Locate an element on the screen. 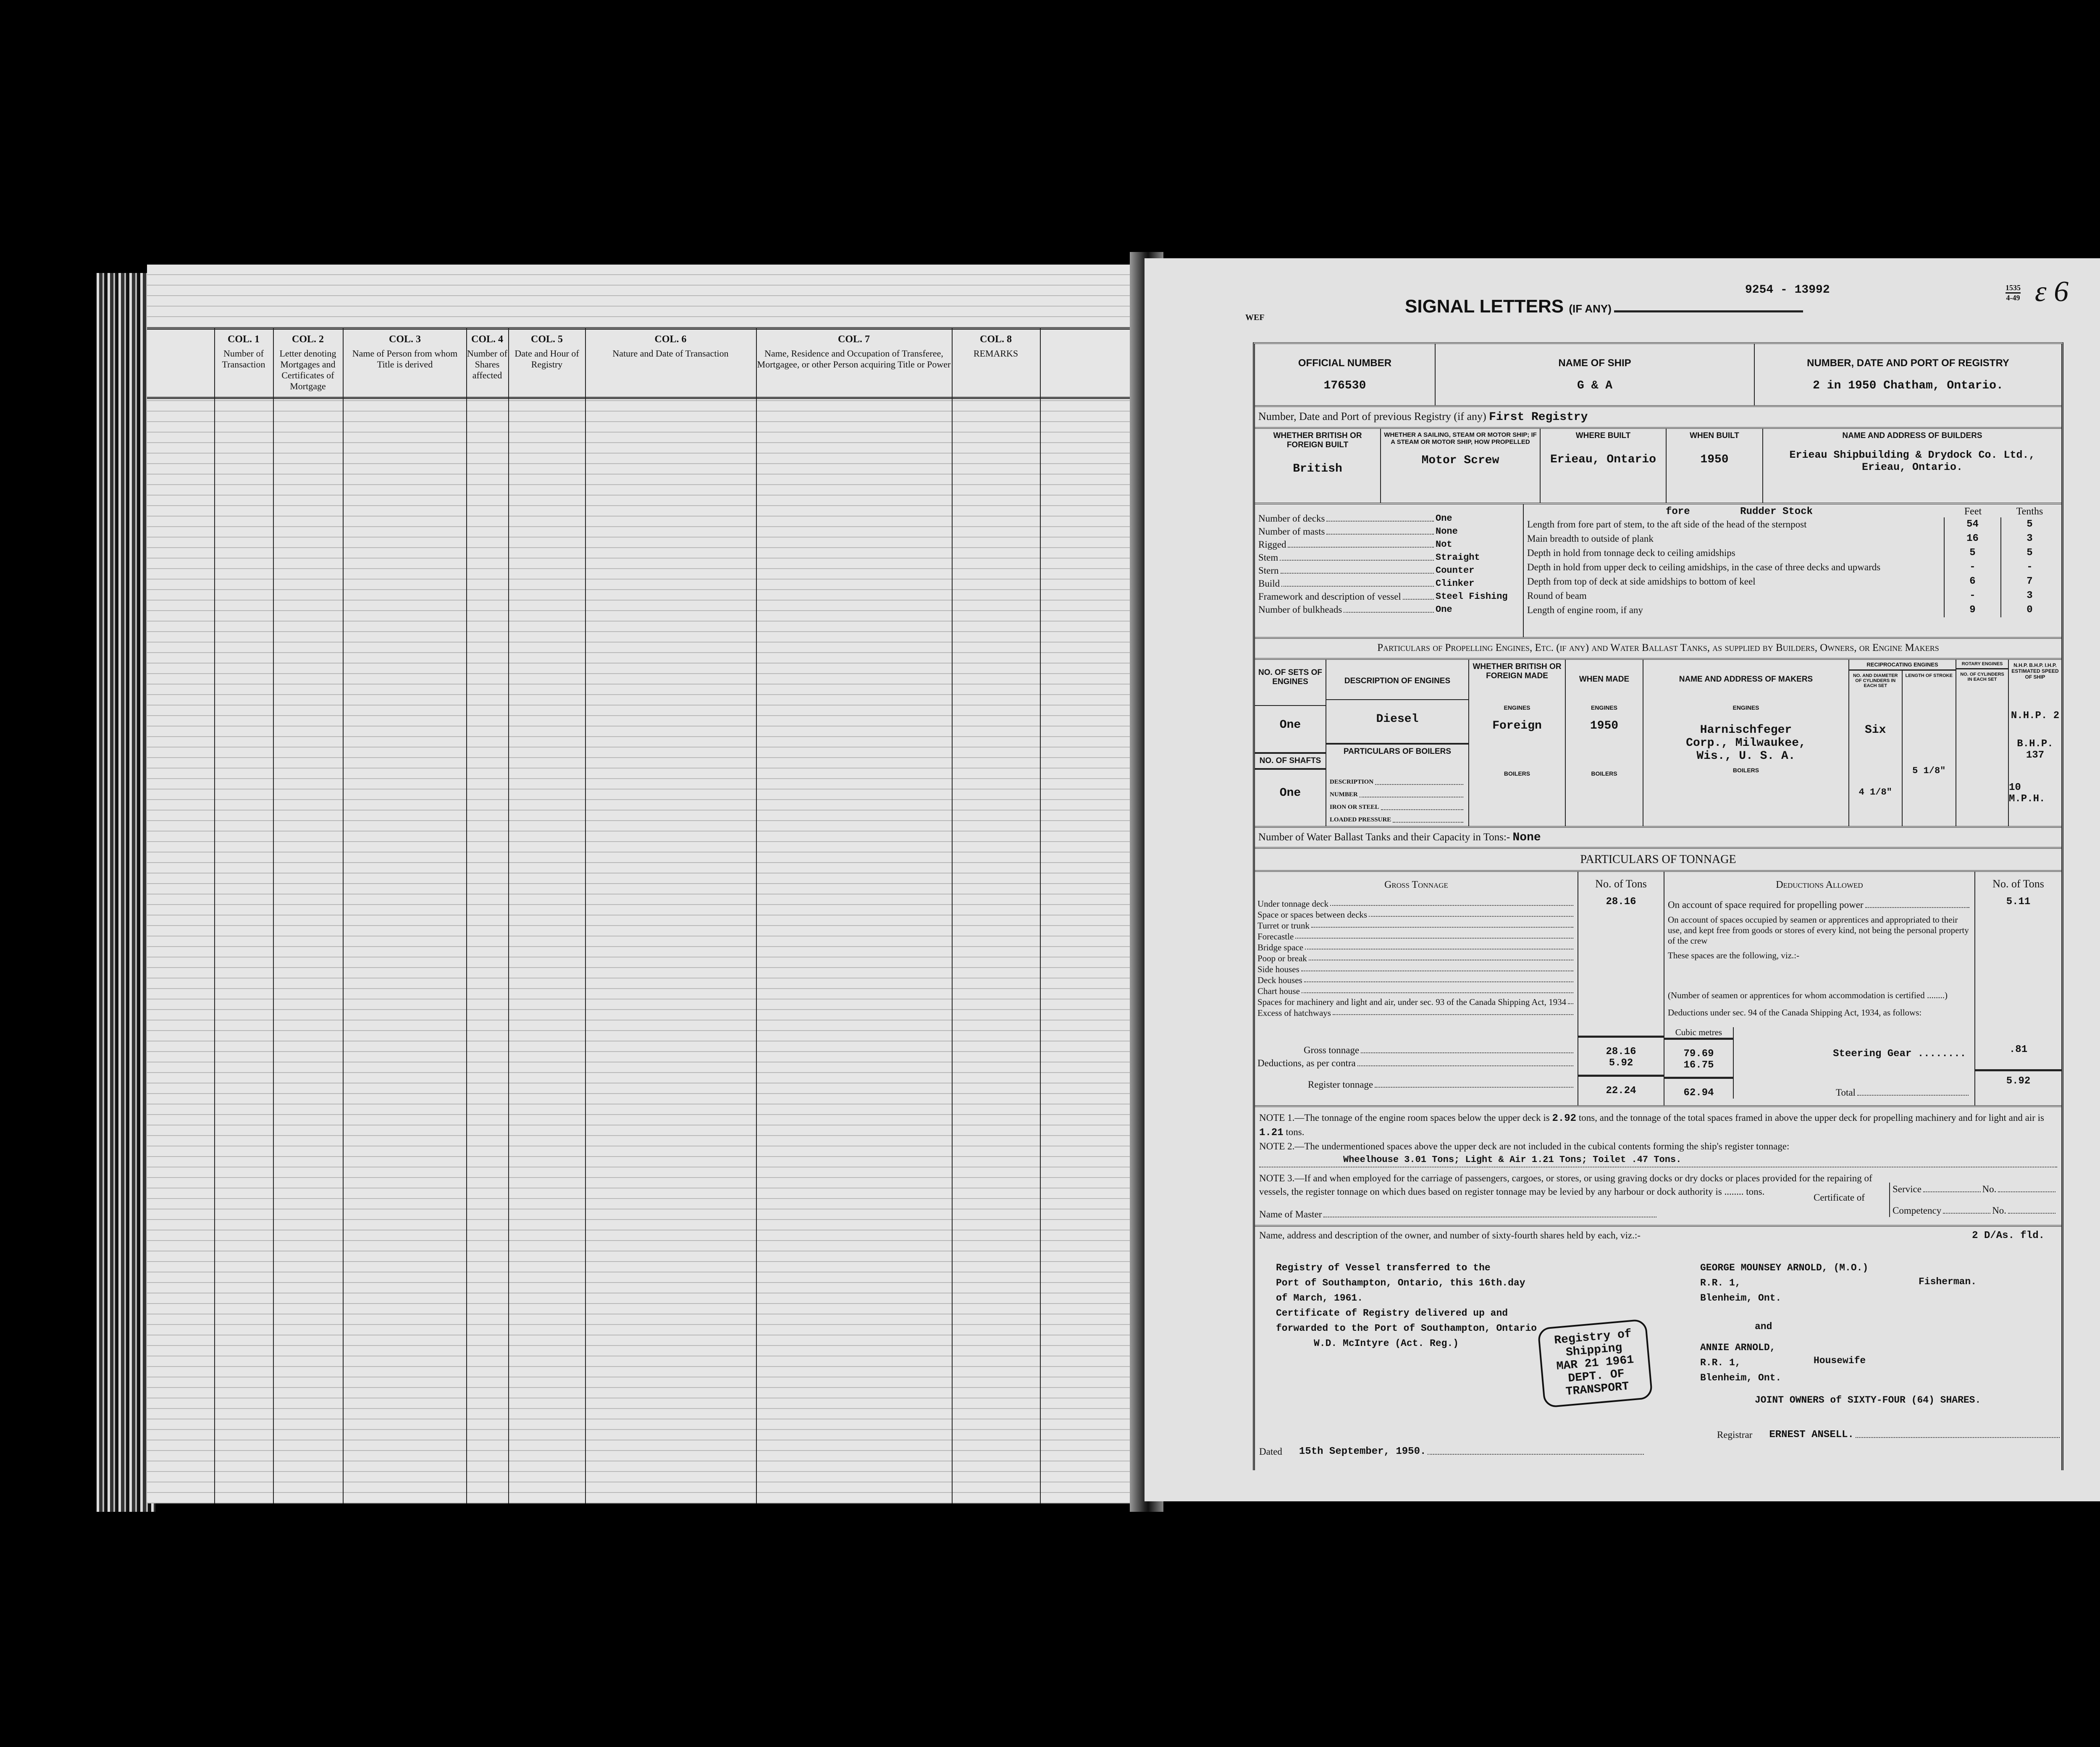  dimension-tenths: - is located at coordinates (2029, 567).